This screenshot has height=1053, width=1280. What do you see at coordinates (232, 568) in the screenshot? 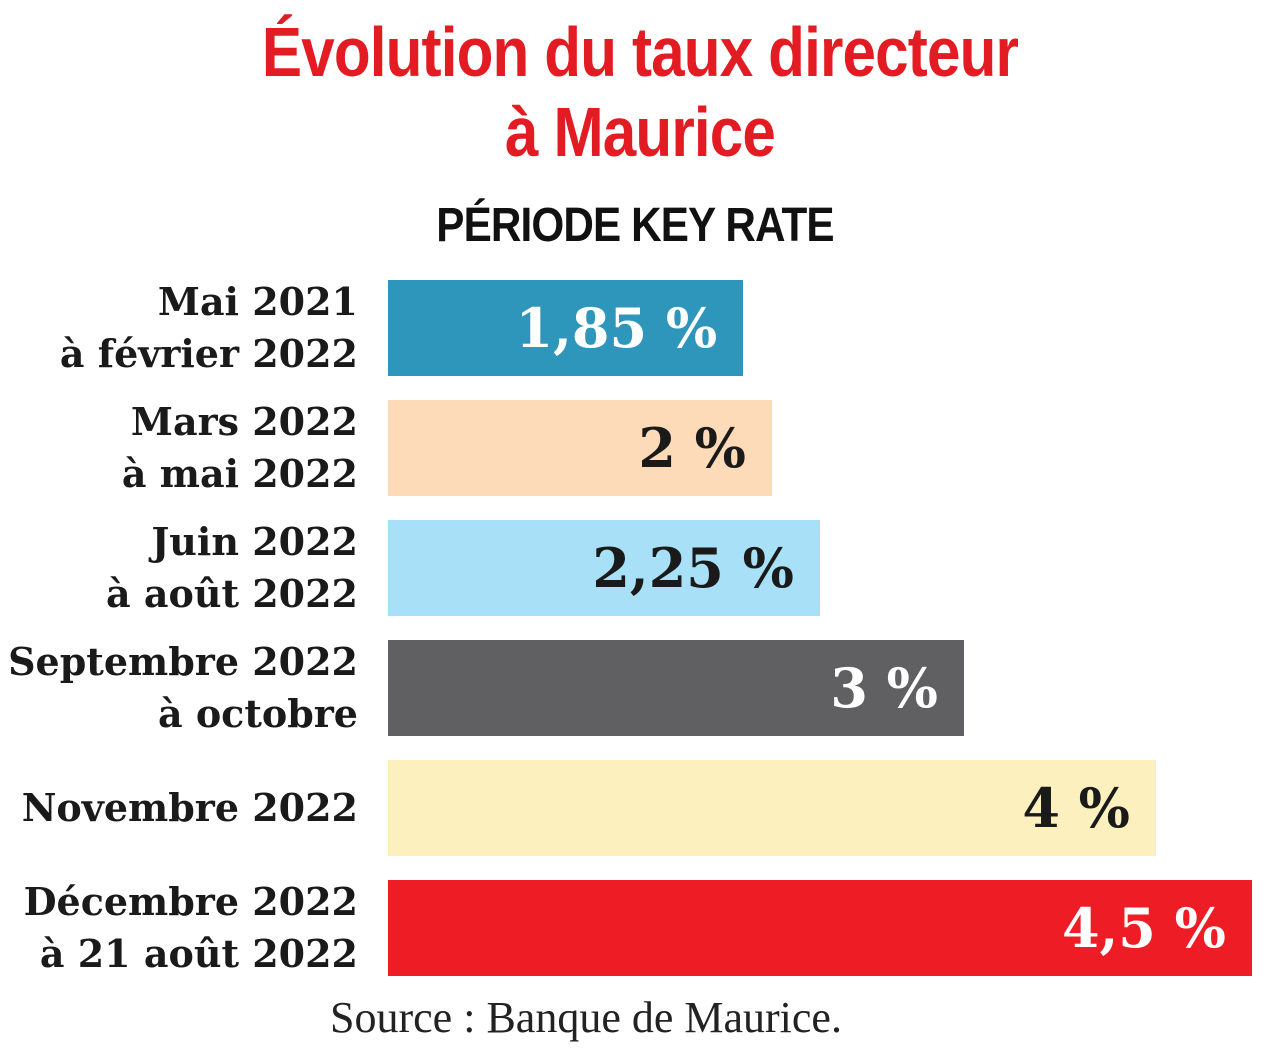
I see `category-label: Juin 2022 à août 2022` at bounding box center [232, 568].